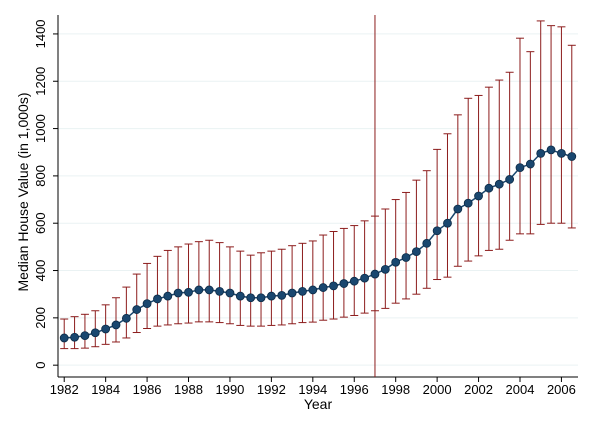 This screenshot has height=437, width=594. Describe the element at coordinates (312, 389) in the screenshot. I see `x-tick-label: 1994` at that location.